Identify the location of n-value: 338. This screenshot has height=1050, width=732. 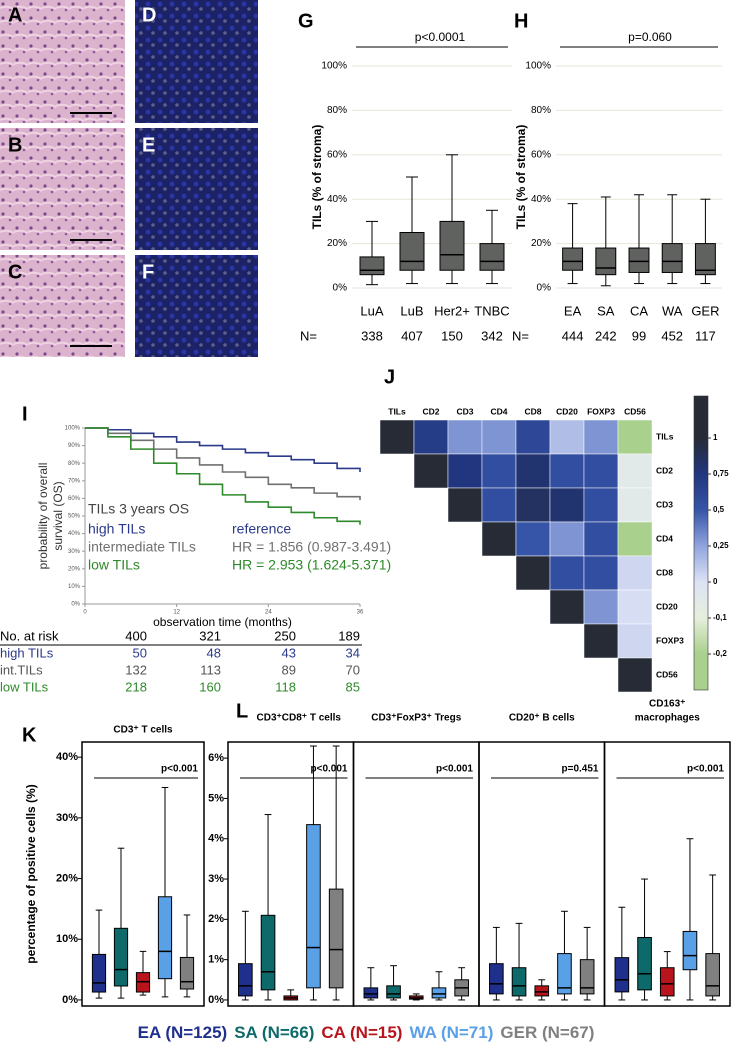
(372, 335).